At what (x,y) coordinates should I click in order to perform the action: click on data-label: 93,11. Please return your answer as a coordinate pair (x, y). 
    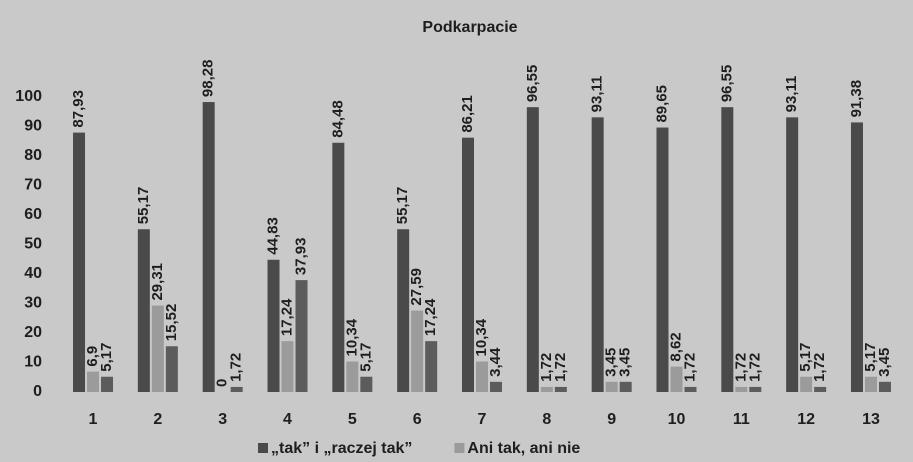
    Looking at the image, I should click on (791, 94).